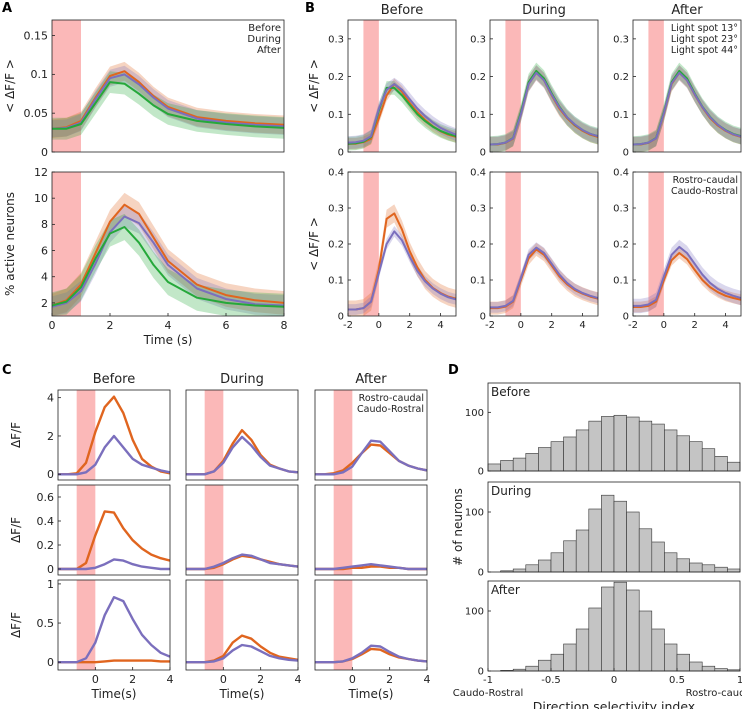  Describe the element at coordinates (544, 10) in the screenshot. I see `panel-title: During` at that location.